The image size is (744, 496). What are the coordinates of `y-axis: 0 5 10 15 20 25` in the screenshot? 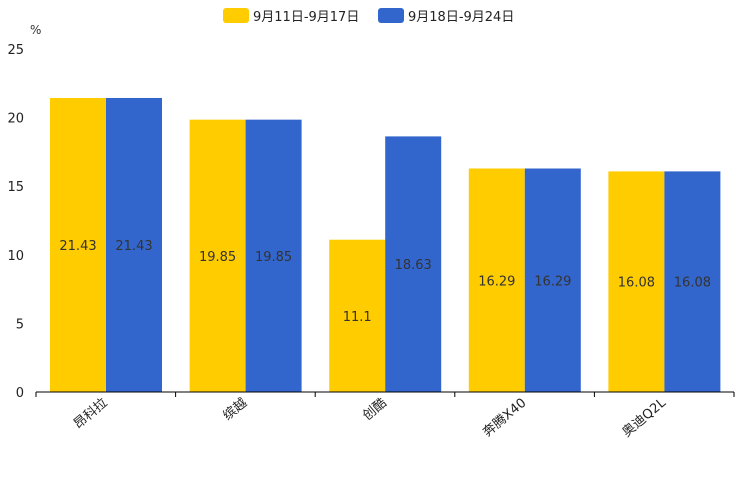 It's located at (15, 222).